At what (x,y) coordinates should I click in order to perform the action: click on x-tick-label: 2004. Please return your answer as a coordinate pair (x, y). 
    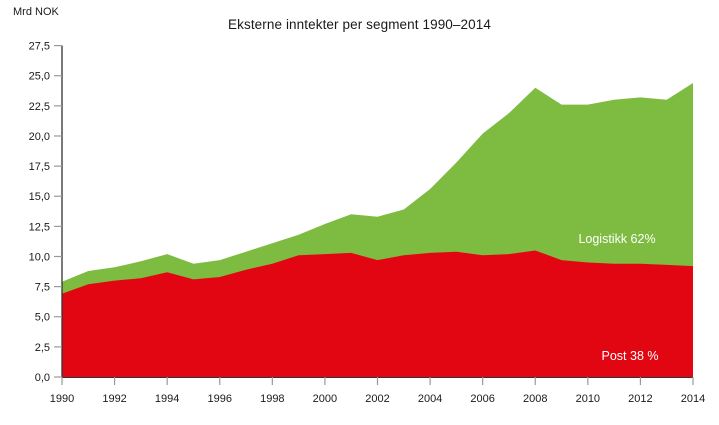
    Looking at the image, I should click on (430, 399).